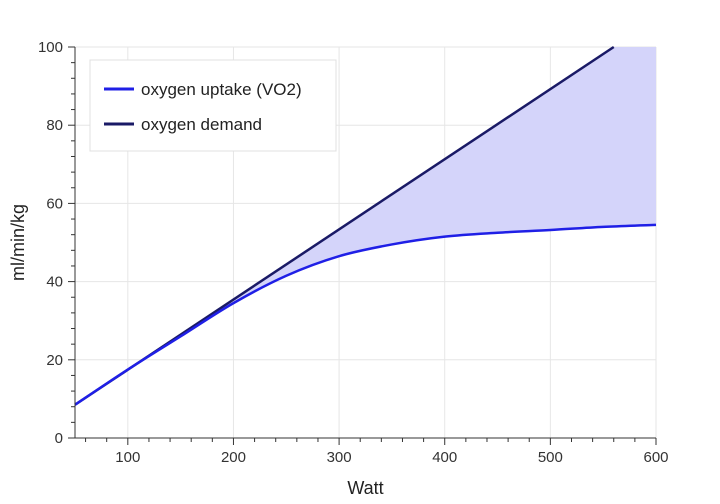 This screenshot has width=720, height=504. Describe the element at coordinates (365, 488) in the screenshot. I see `x-axis-title: Watt` at that location.